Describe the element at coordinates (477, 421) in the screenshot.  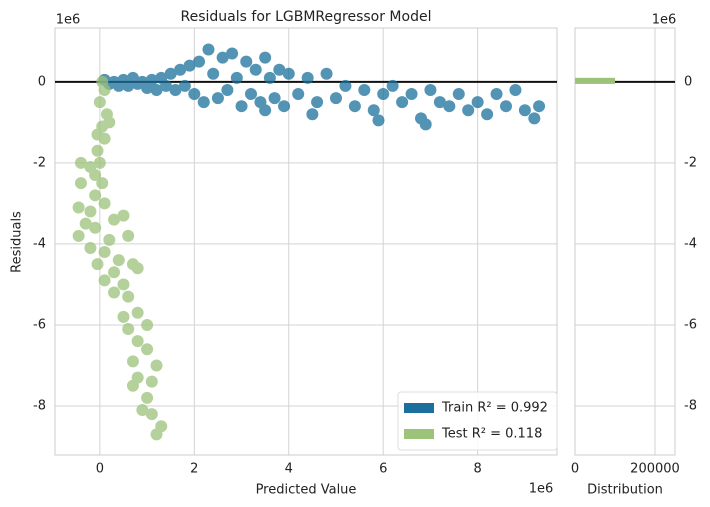
I see `legend-box` at that location.